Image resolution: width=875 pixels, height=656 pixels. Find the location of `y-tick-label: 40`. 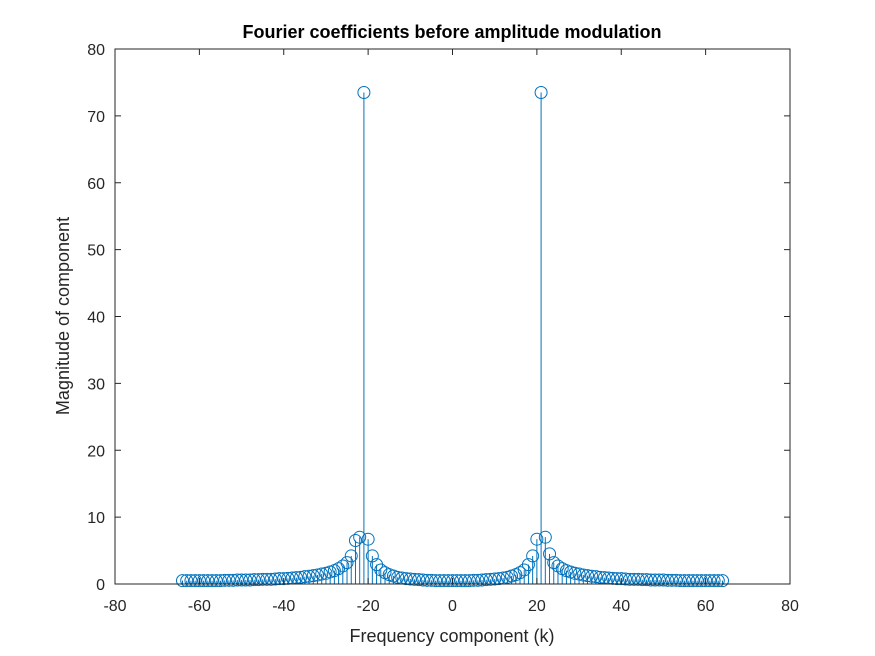

y-tick-label: 40 is located at coordinates (96, 318).